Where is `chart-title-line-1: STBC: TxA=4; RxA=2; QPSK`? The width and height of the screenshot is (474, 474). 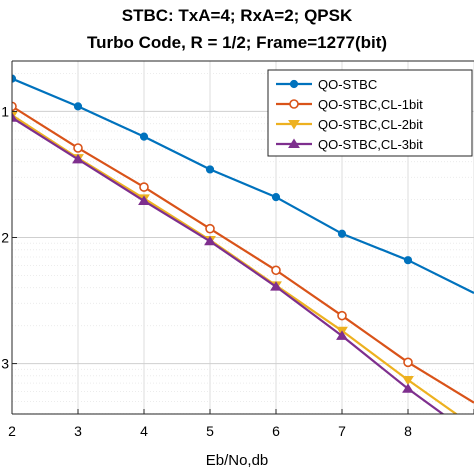
chart-title-line-1: STBC: TxA=4; RxA=2; QPSK is located at coordinates (237, 15).